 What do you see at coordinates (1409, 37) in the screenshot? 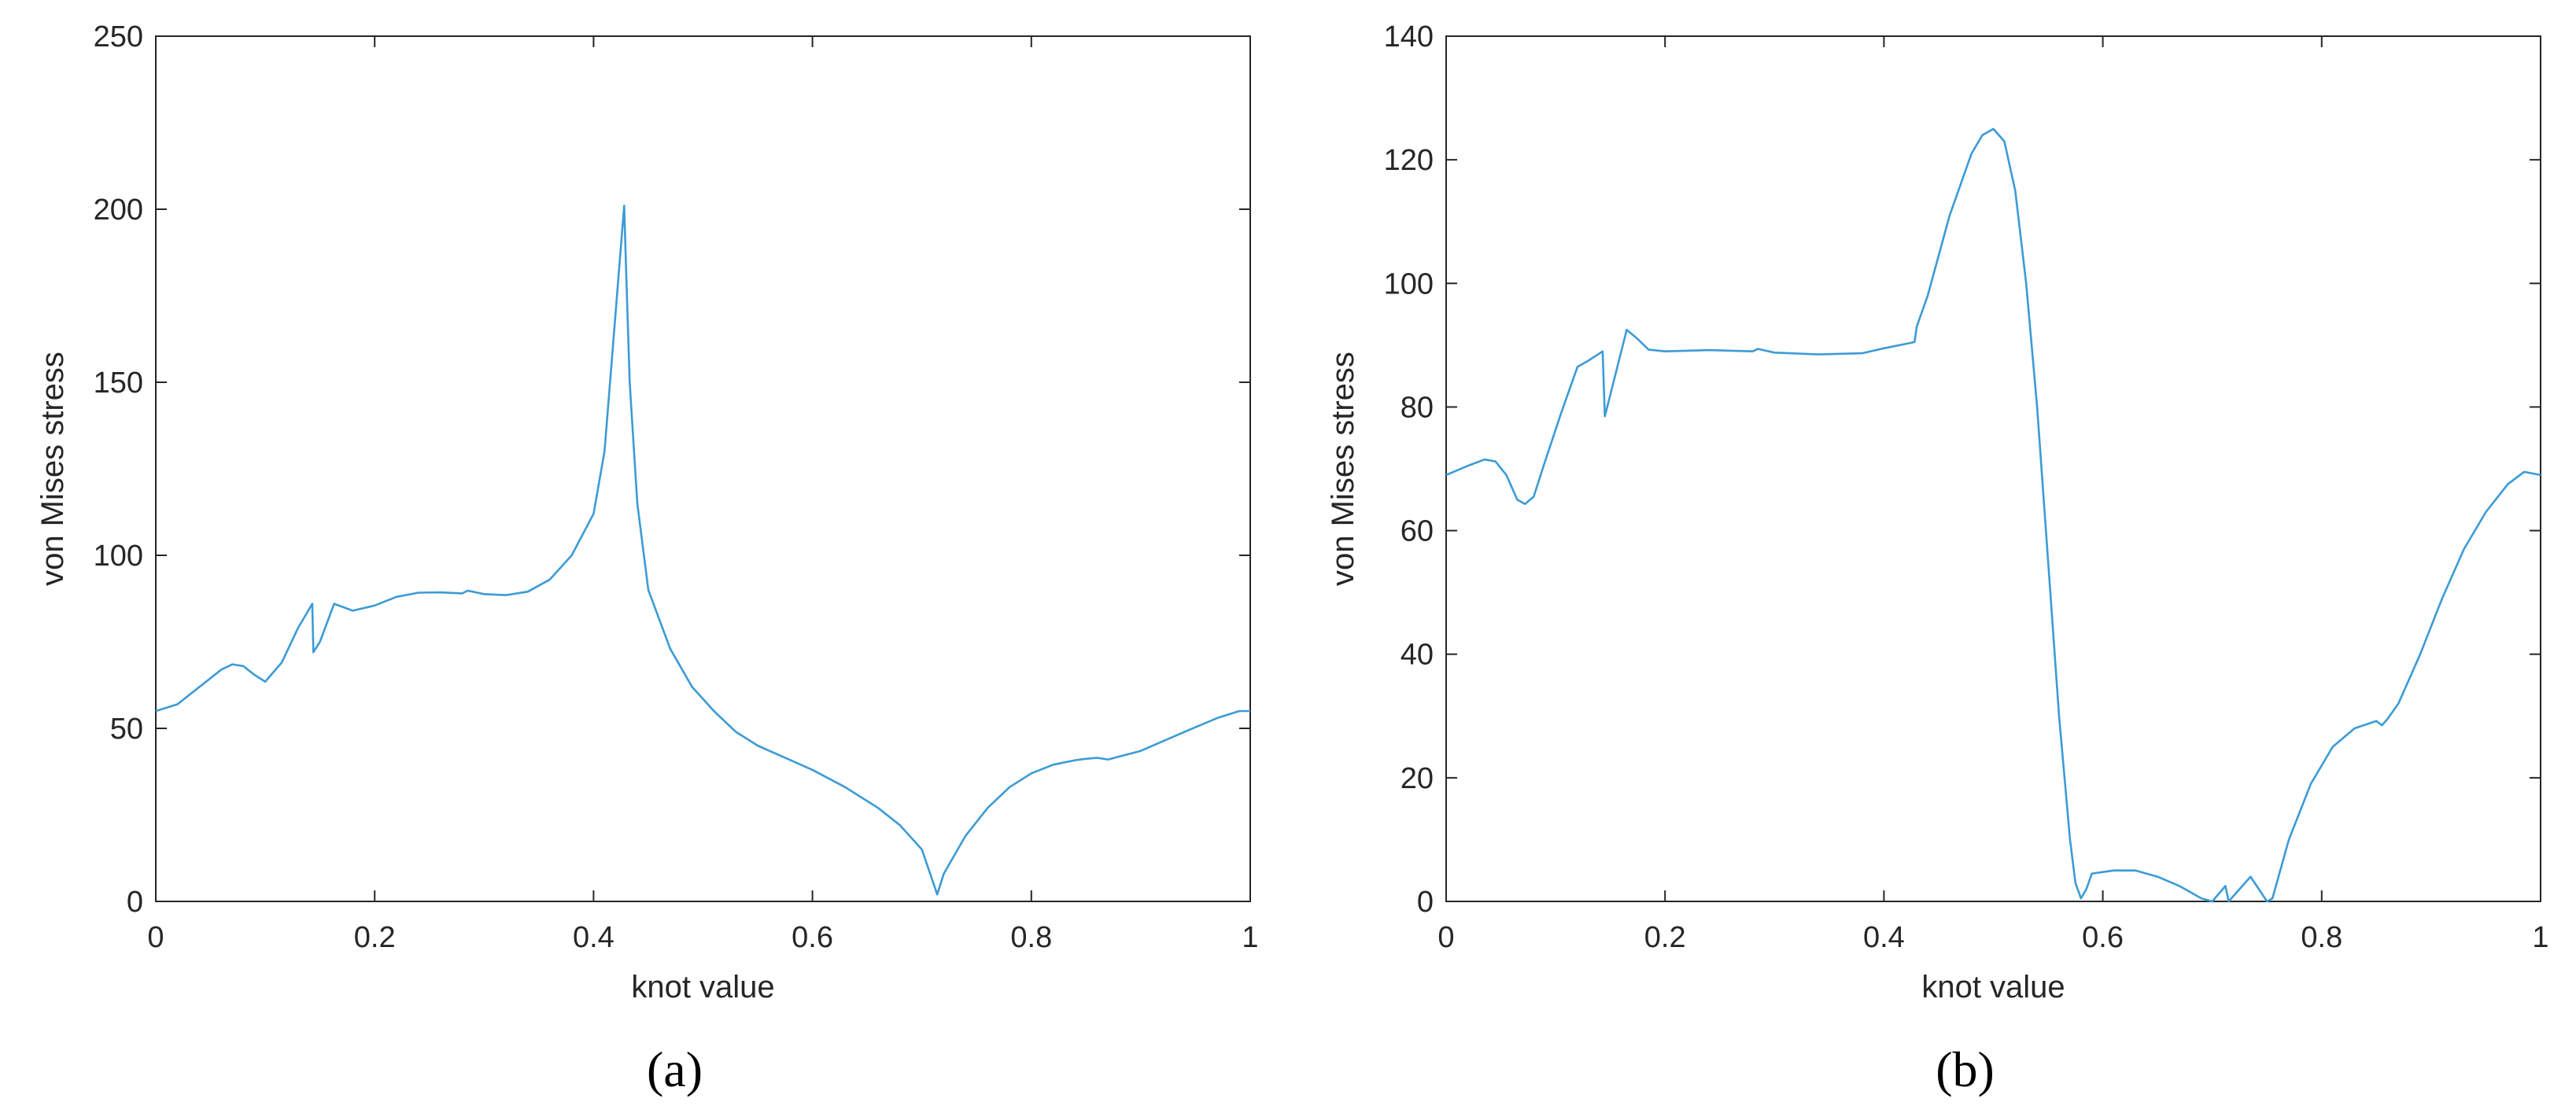
I see `chart-b-y-tick-label: 140` at bounding box center [1409, 37].